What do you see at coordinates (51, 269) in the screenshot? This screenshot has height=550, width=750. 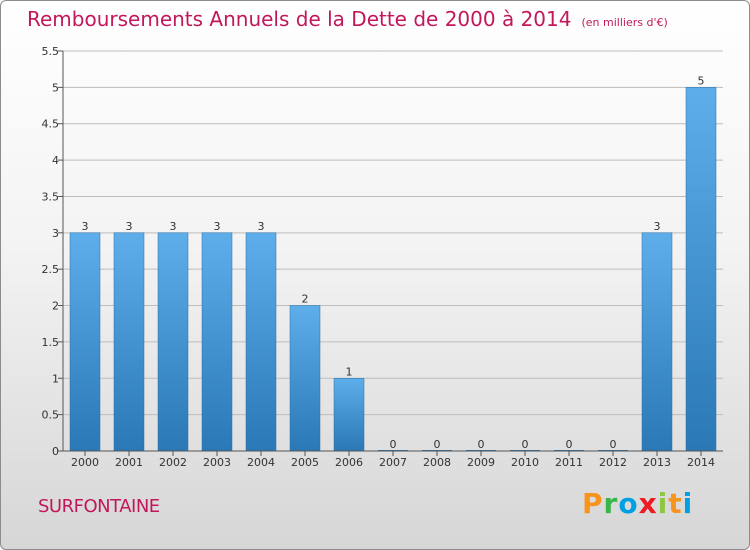 I see `y-tick-label: 2.5` at bounding box center [51, 269].